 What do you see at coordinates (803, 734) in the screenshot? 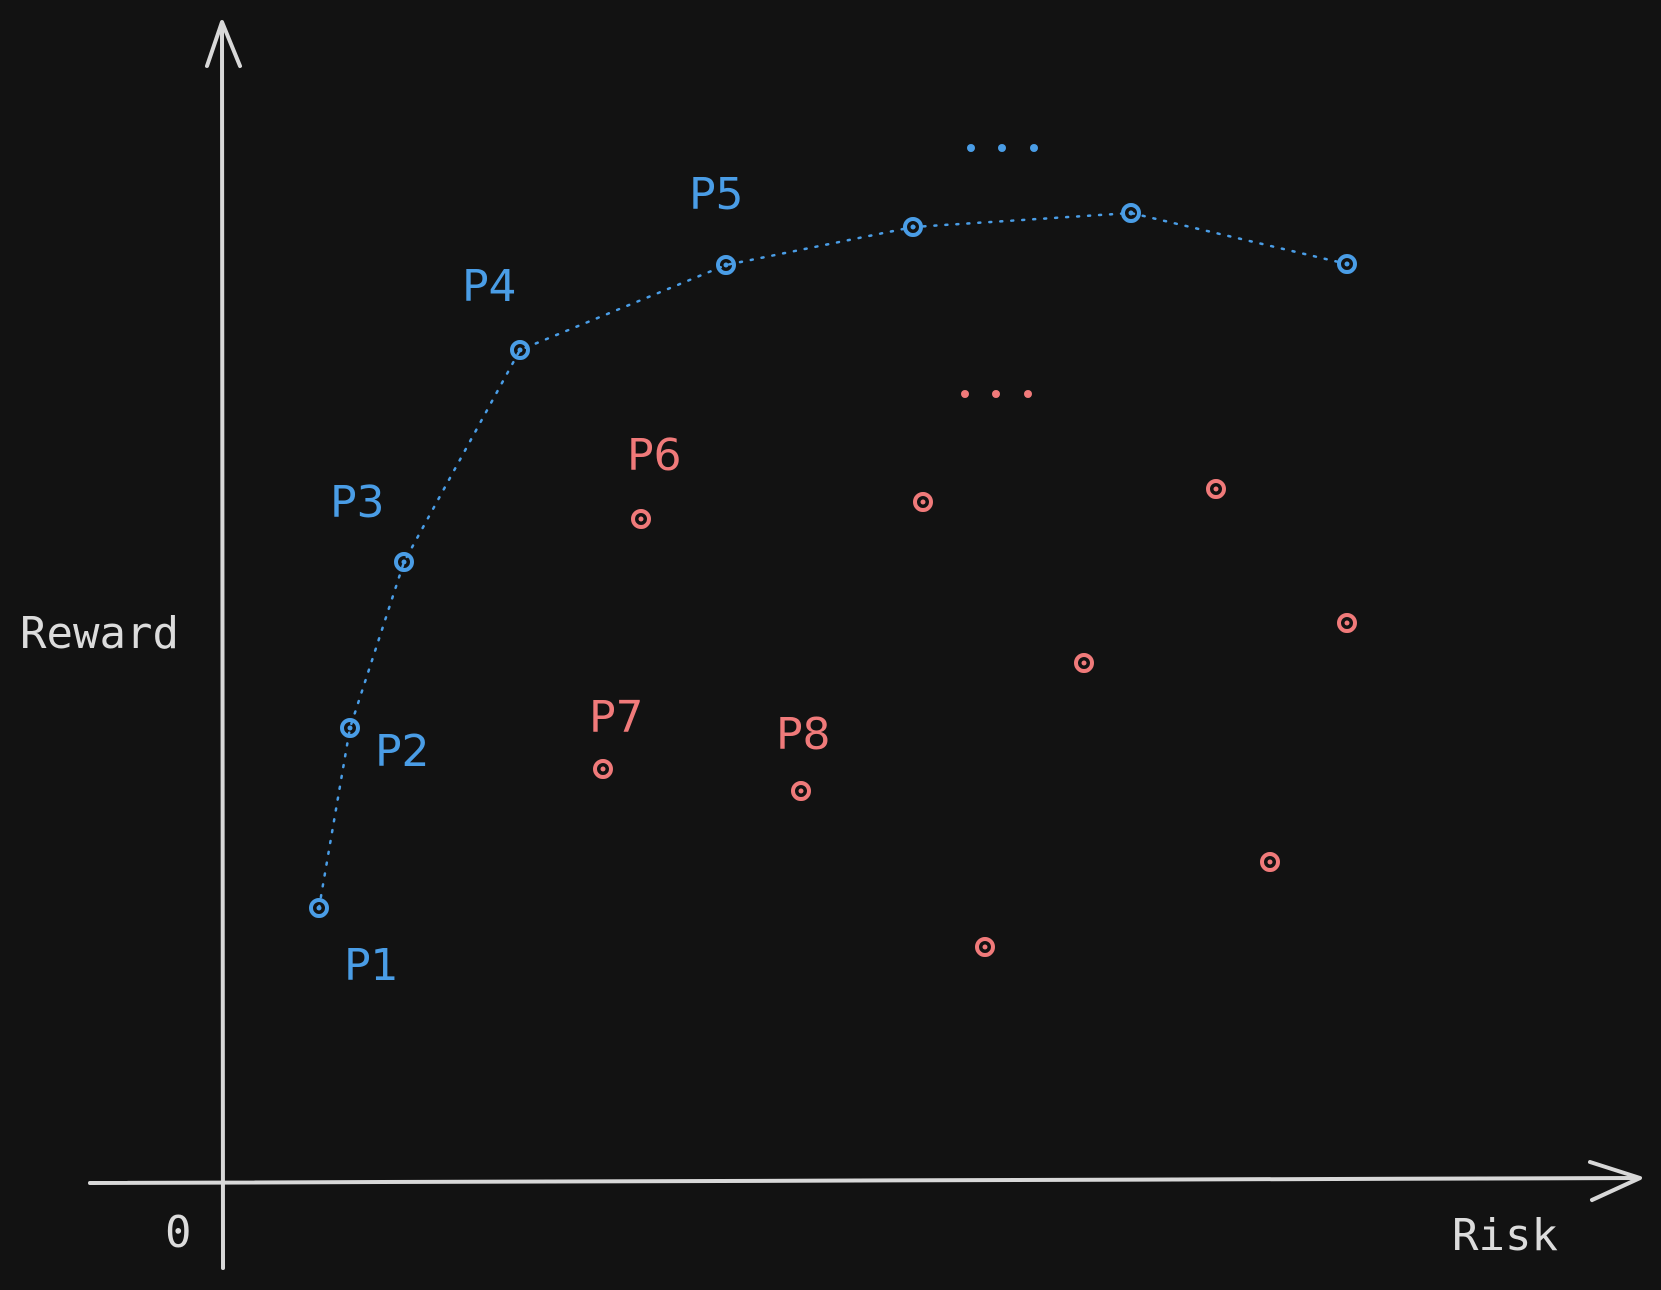
I see `label-p8: P8` at bounding box center [803, 734].